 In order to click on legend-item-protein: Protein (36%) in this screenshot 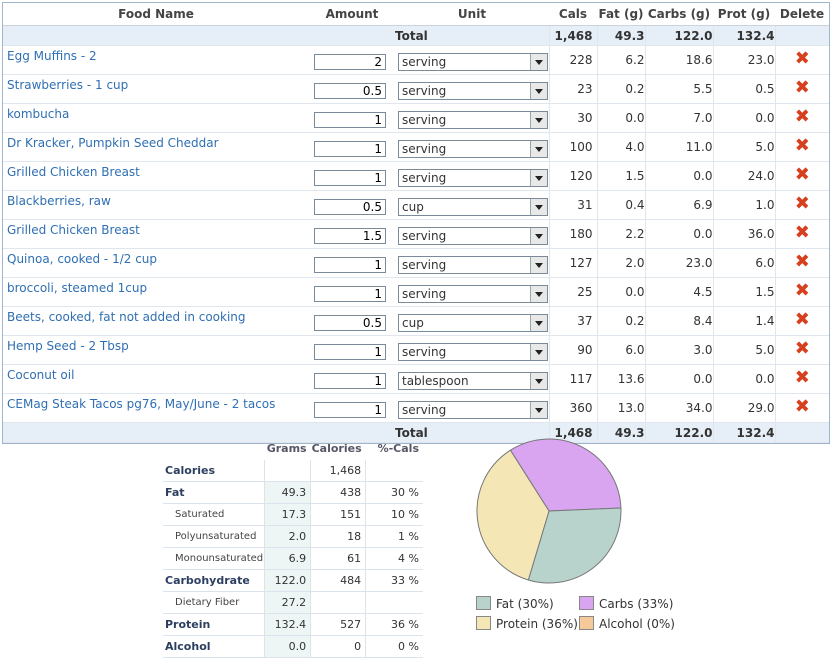, I will do `click(527, 623)`.